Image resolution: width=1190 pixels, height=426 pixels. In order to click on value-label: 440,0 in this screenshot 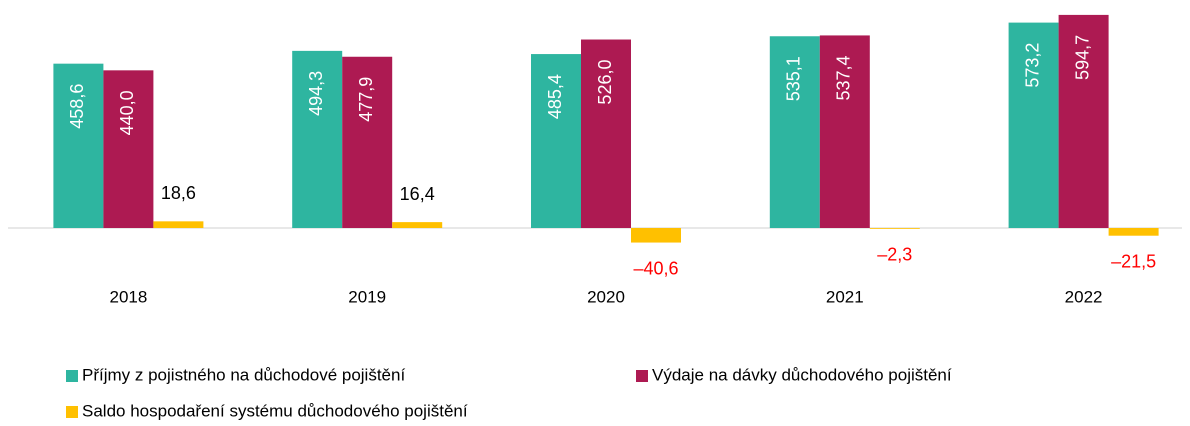, I will do `click(127, 112)`.